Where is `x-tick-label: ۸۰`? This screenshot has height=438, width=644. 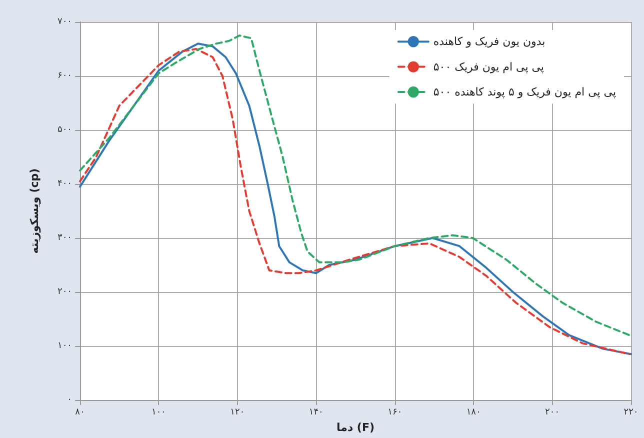 x-tick-label: ۸۰ is located at coordinates (80, 413).